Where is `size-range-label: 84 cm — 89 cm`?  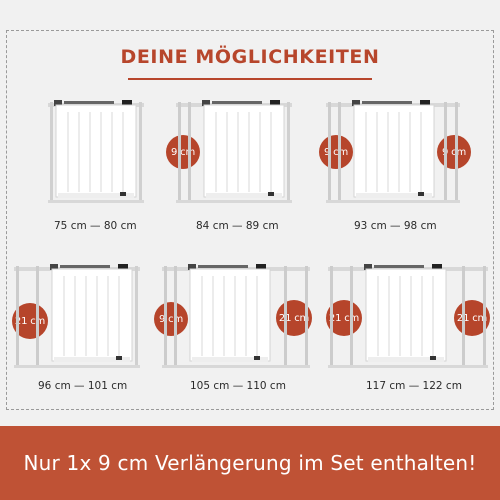 size-range-label: 84 cm — 89 cm is located at coordinates (237, 226).